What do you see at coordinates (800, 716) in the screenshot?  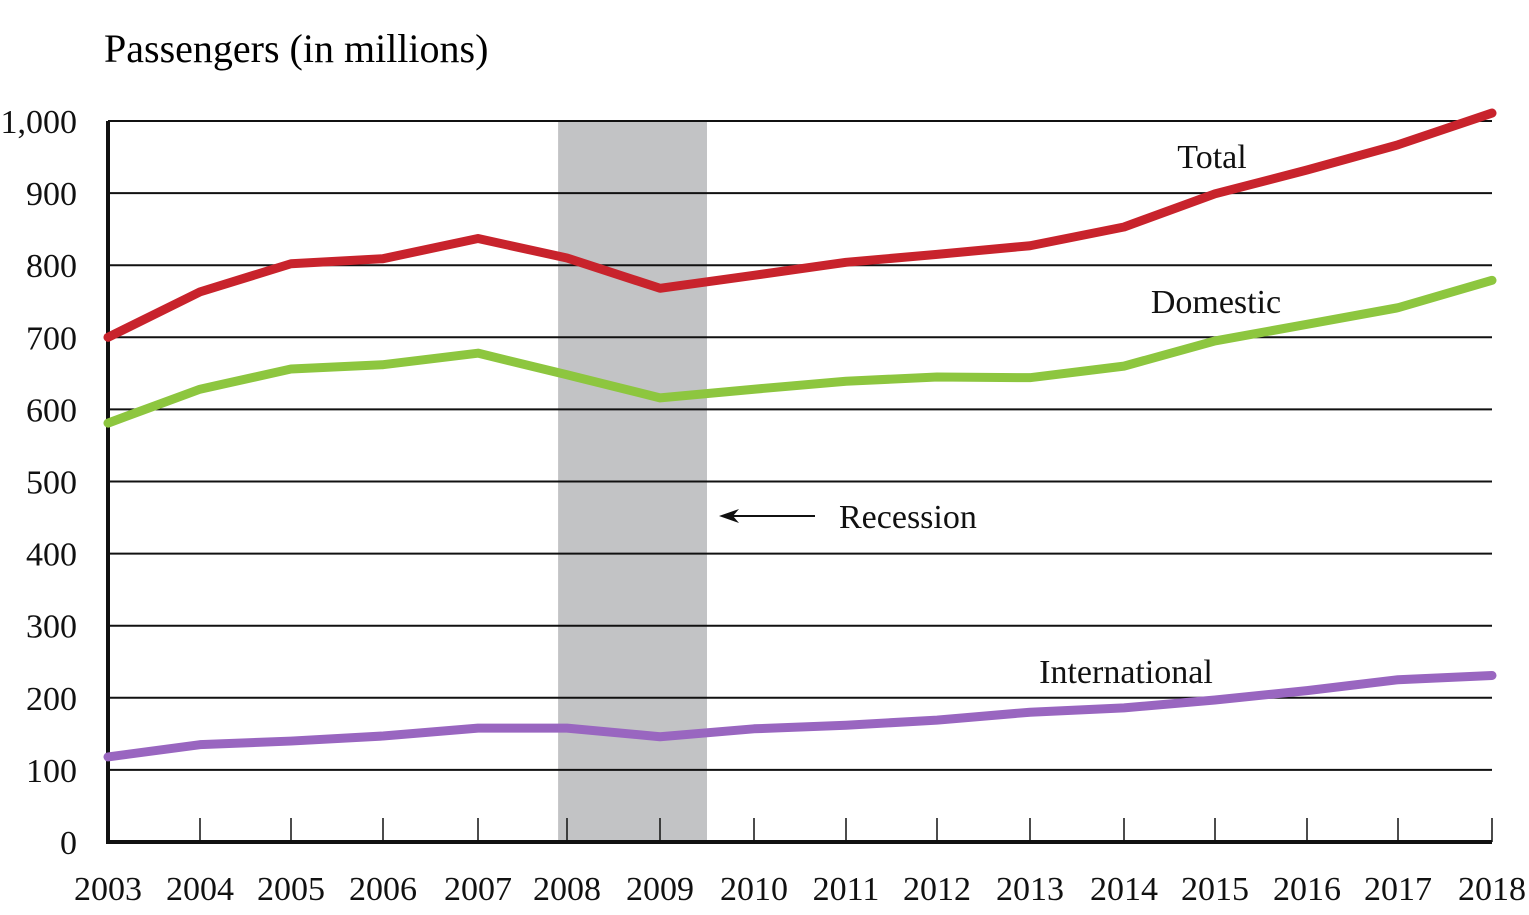 I see `series-line-international` at bounding box center [800, 716].